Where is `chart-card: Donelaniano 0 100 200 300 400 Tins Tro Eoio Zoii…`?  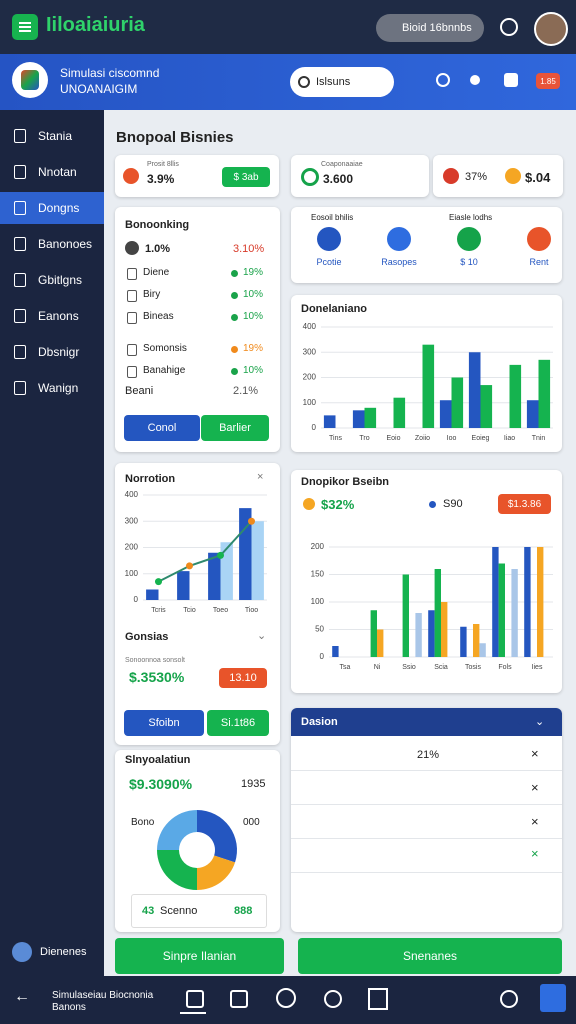 chart-card: Donelaniano 0 100 200 300 400 Tins Tro Eoio Zoii… is located at coordinates (426, 373).